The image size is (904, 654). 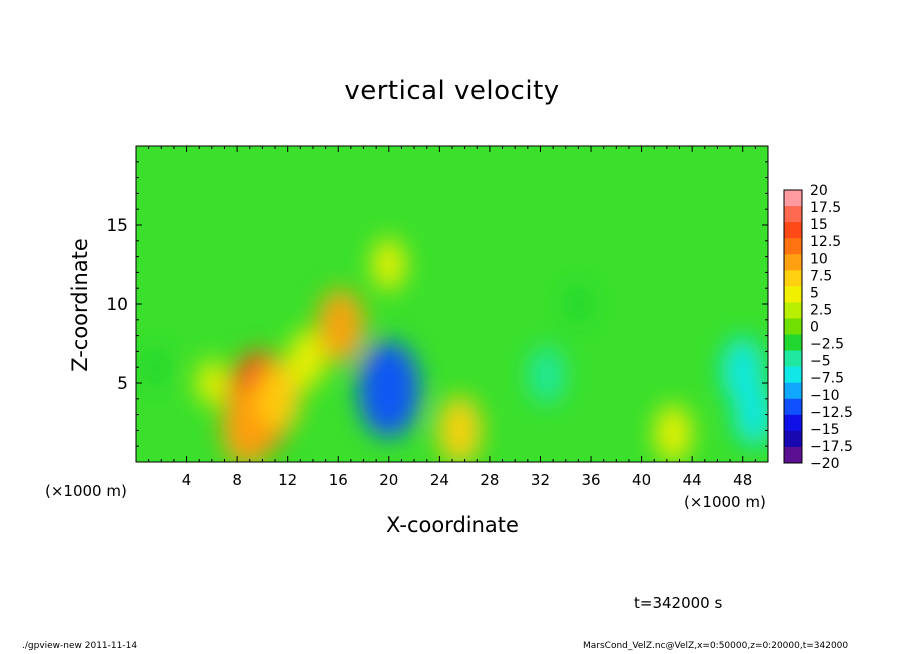 What do you see at coordinates (641, 480) in the screenshot?
I see `x-tick-label: 40` at bounding box center [641, 480].